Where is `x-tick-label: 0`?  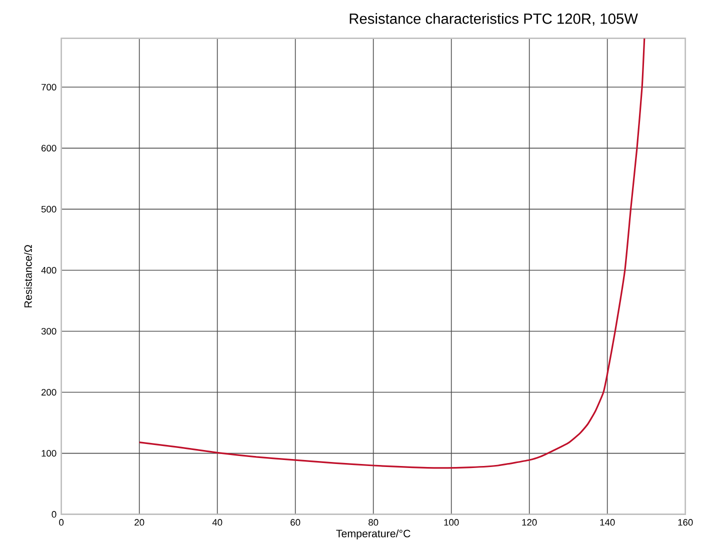
x-tick-label: 0 is located at coordinates (61, 522).